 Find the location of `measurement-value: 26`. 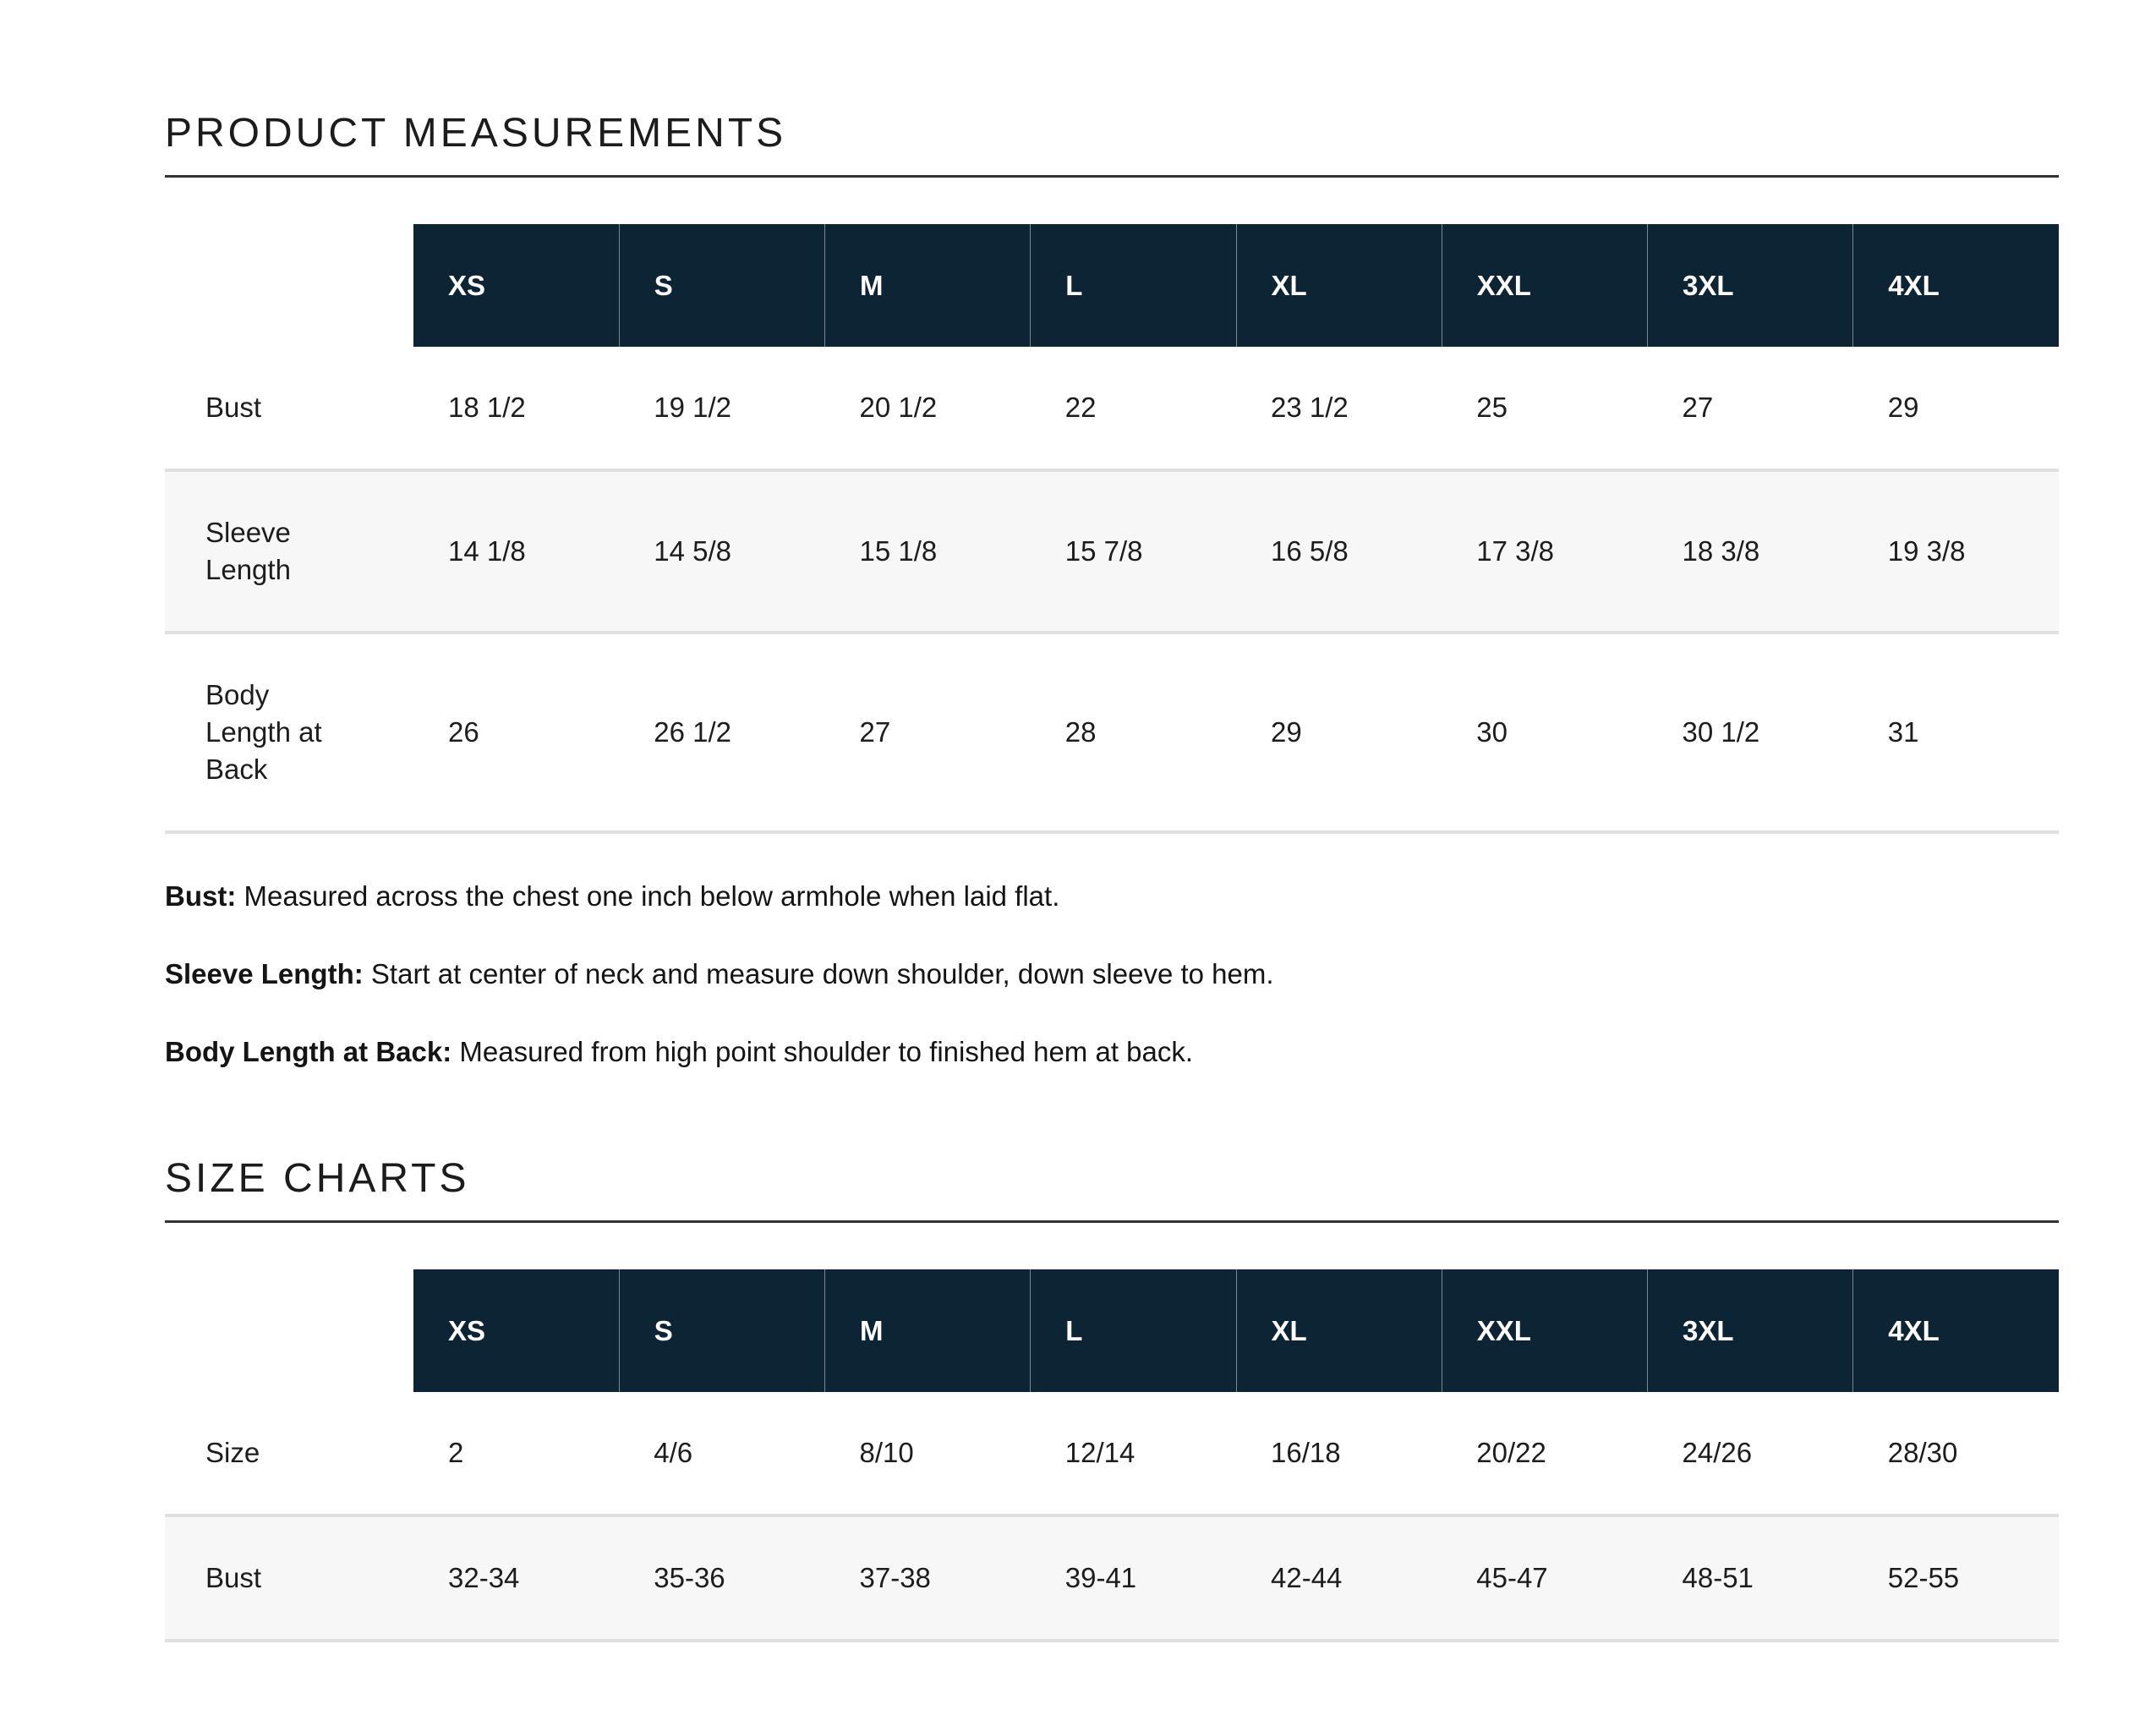

measurement-value: 26 is located at coordinates (463, 732).